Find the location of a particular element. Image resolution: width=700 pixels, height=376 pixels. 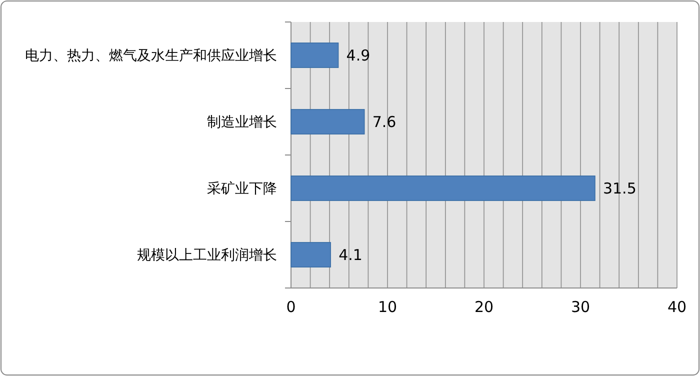

x-tick-label: 0 is located at coordinates (291, 307).